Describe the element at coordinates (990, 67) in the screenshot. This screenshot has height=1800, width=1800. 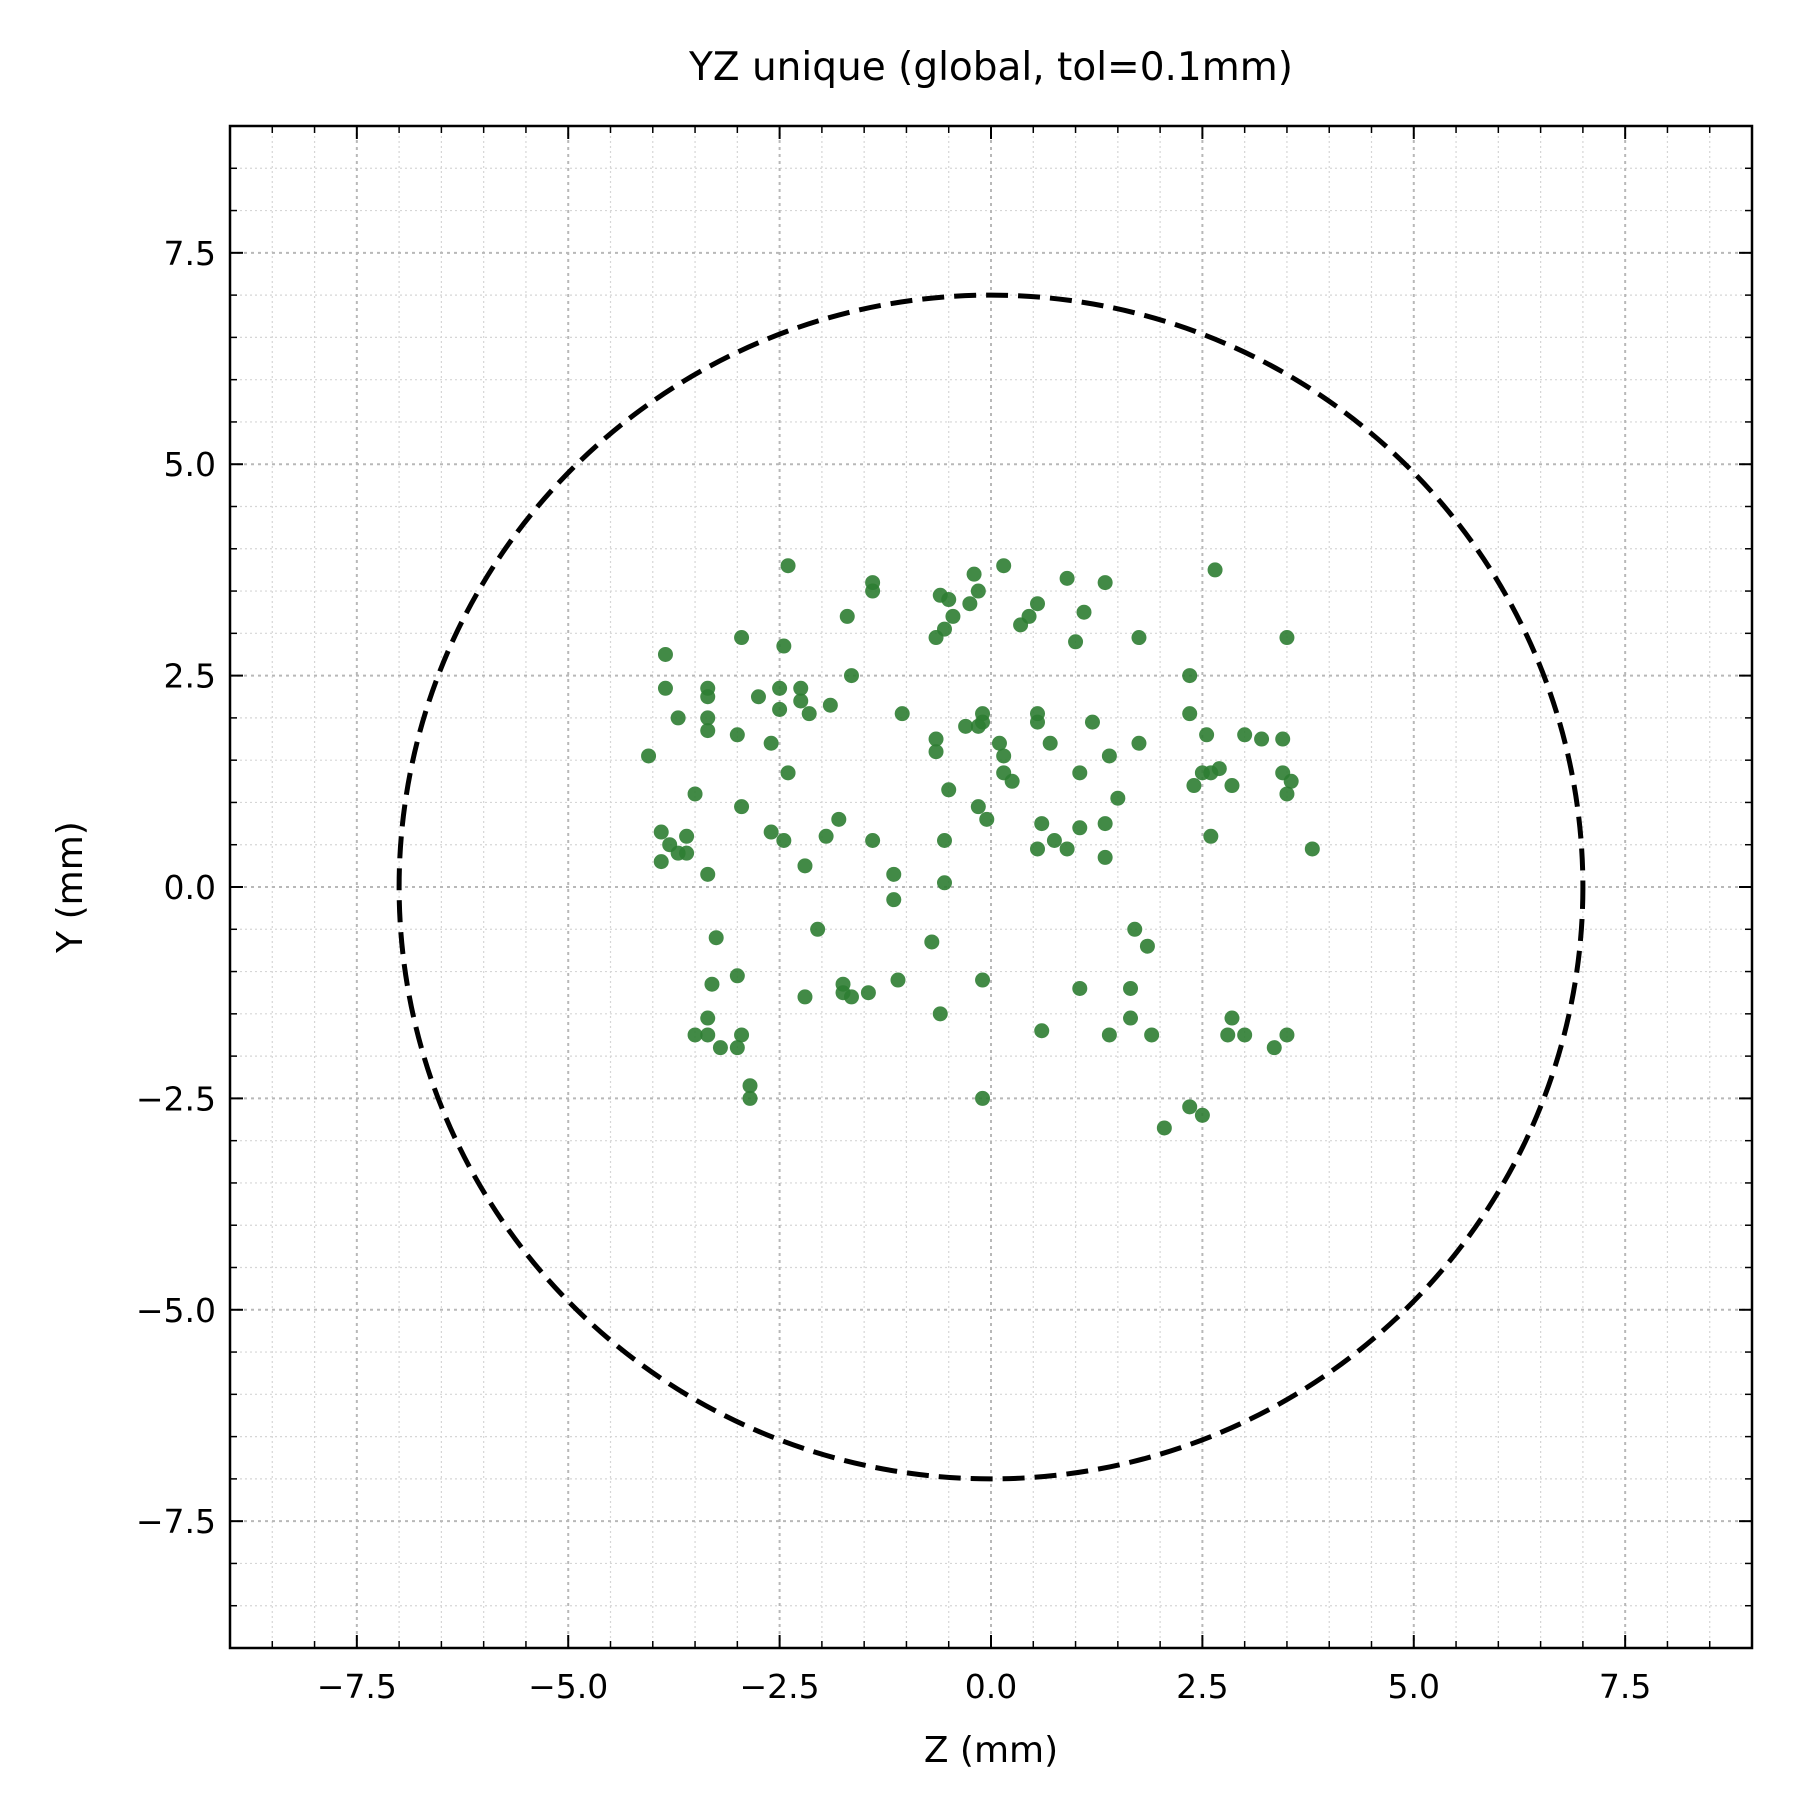
I see `chart-title: YZ unique (global, tol=0.1mm)` at that location.